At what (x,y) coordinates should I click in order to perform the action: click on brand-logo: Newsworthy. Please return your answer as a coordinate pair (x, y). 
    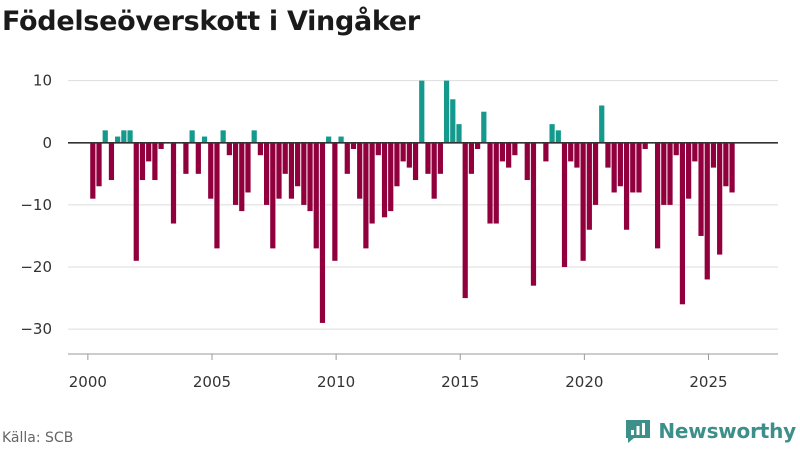
    Looking at the image, I should click on (710, 431).